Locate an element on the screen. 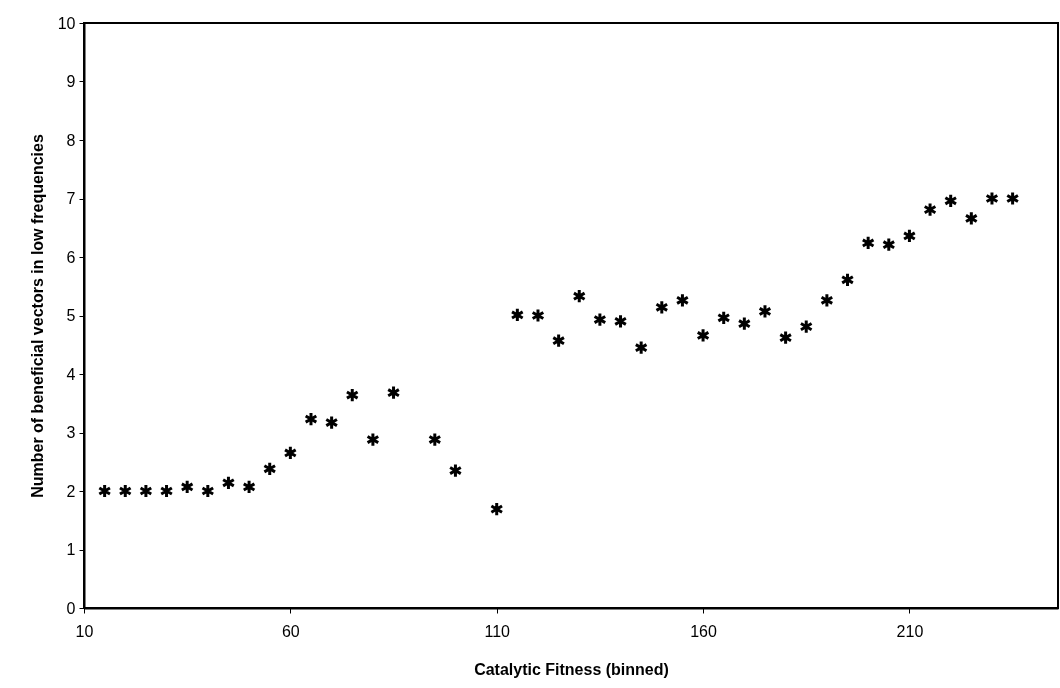 This screenshot has height=688, width=1060. y-tick-label: 7 is located at coordinates (71, 198).